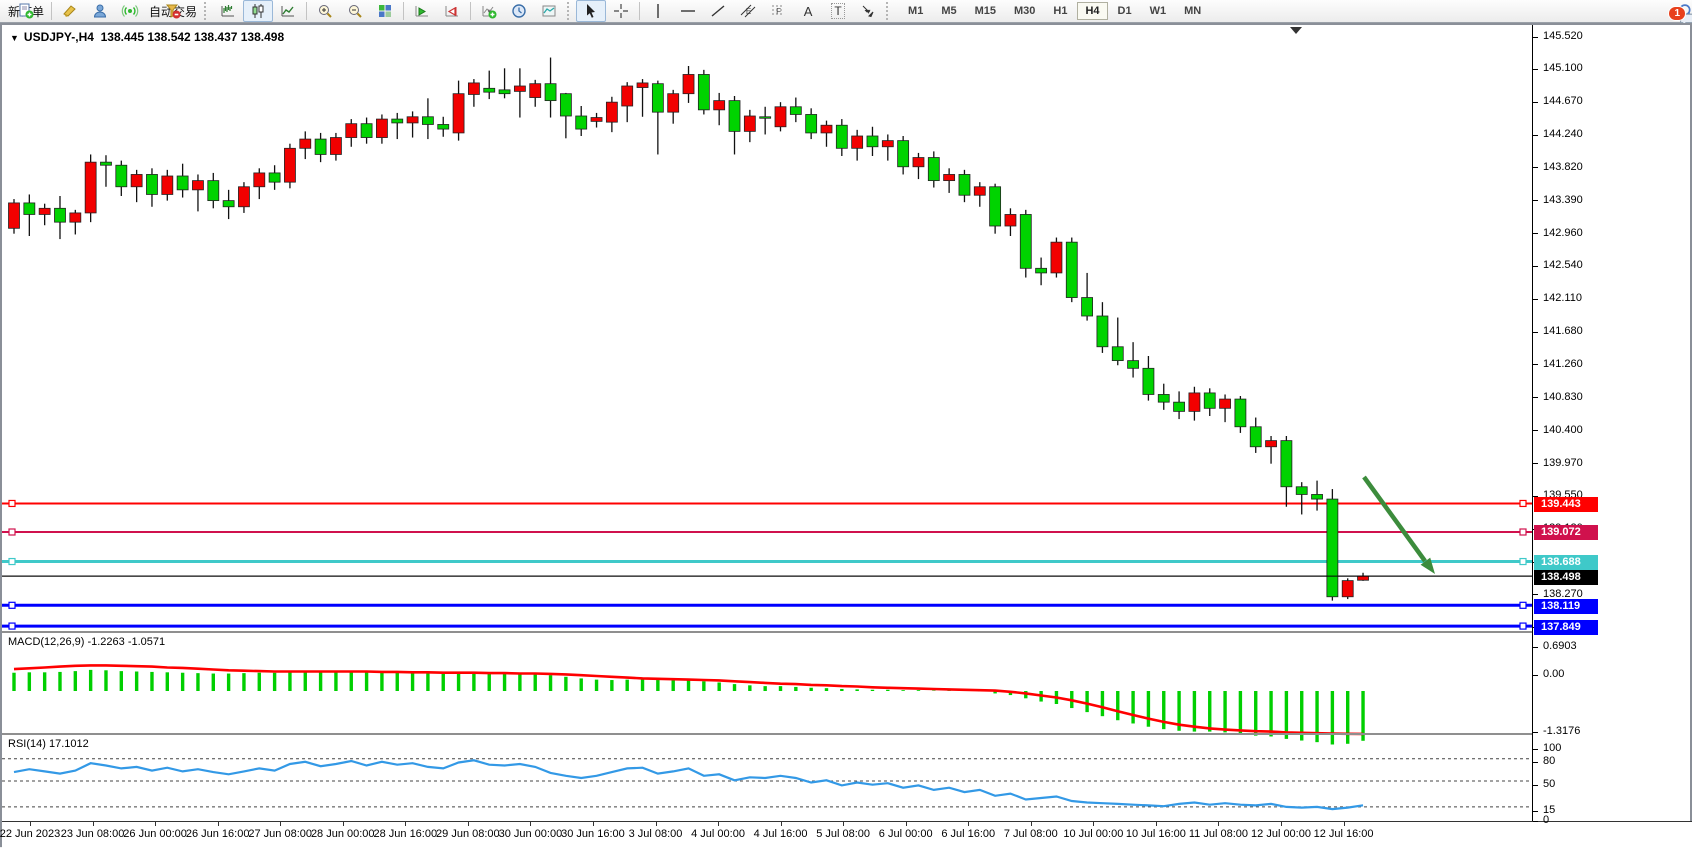 The image size is (1692, 848). I want to click on tile-windows-icon, so click(385, 11).